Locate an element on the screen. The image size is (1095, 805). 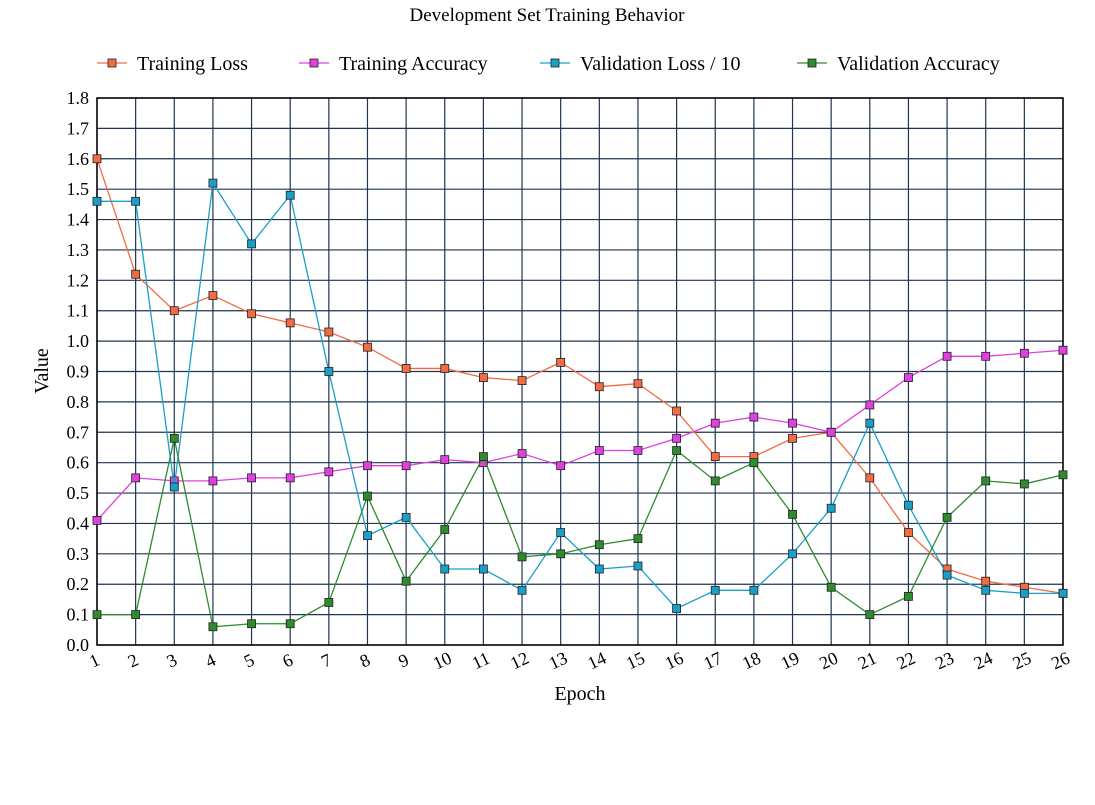
x-tick-label: 2 is located at coordinates (133, 661).